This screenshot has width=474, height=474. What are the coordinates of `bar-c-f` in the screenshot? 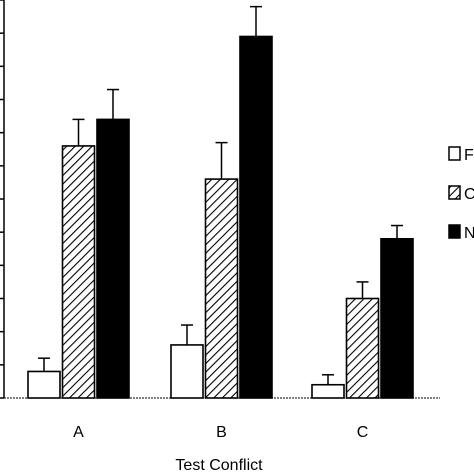 It's located at (328, 391).